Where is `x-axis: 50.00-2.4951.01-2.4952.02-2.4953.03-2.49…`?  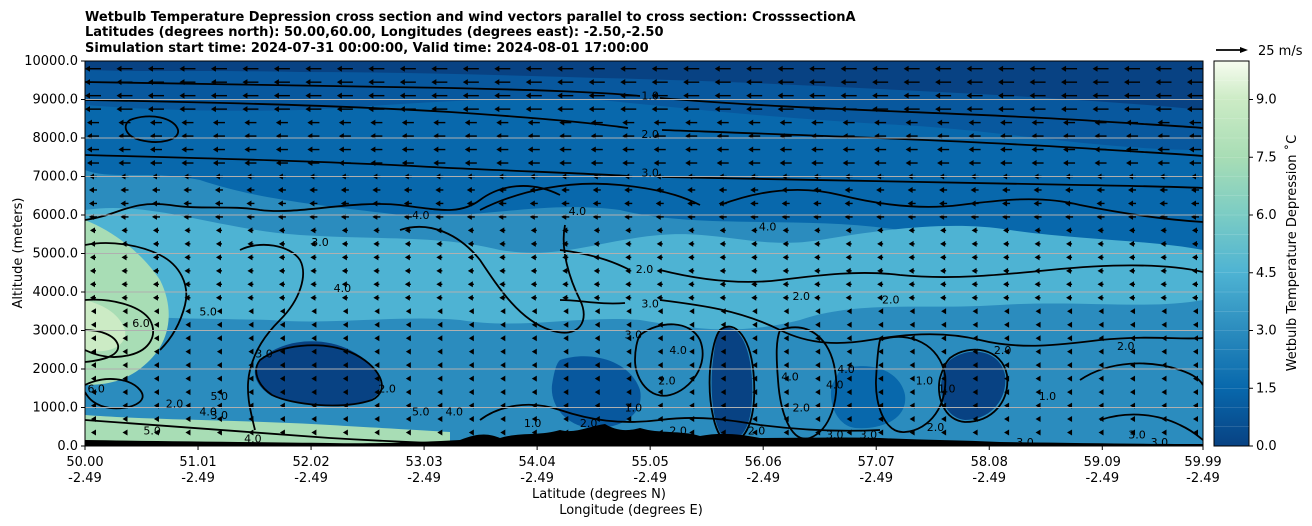 x-axis: 50.00-2.4951.01-2.4952.02-2.4953.03-2.49… is located at coordinates (644, 466).